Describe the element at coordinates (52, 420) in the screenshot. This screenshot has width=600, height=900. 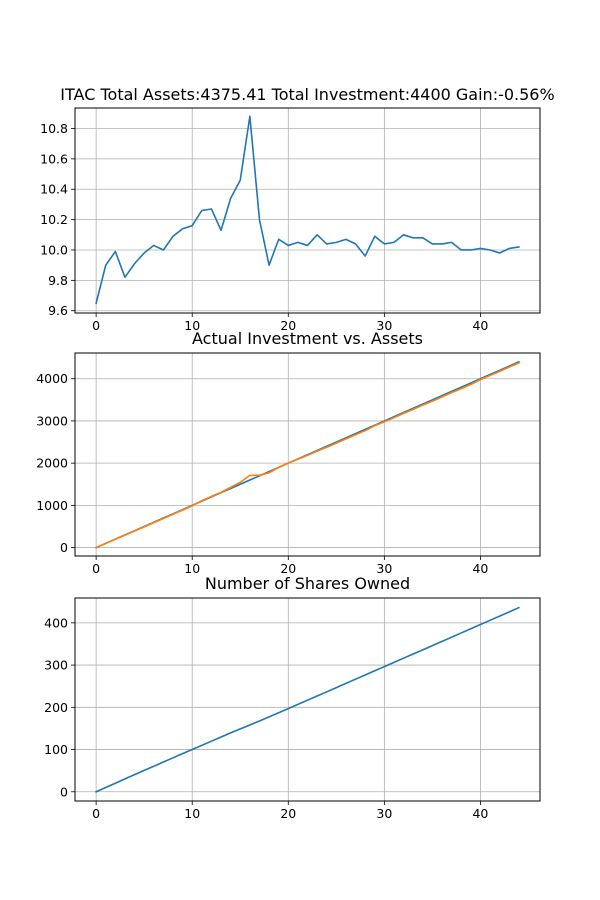
I see `y-tick-label: 3000` at that location.